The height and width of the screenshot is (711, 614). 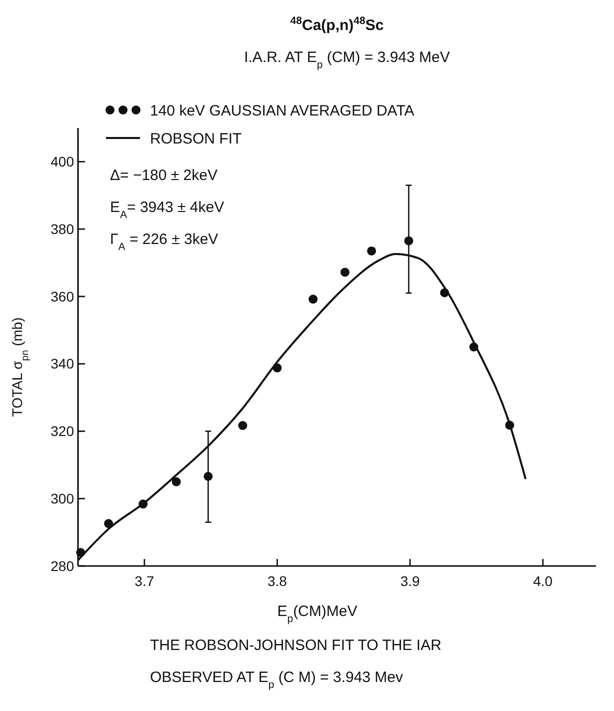 I want to click on text: THE ROBSON-JOHNSON FIT TO THE IAR, so click(x=296, y=645).